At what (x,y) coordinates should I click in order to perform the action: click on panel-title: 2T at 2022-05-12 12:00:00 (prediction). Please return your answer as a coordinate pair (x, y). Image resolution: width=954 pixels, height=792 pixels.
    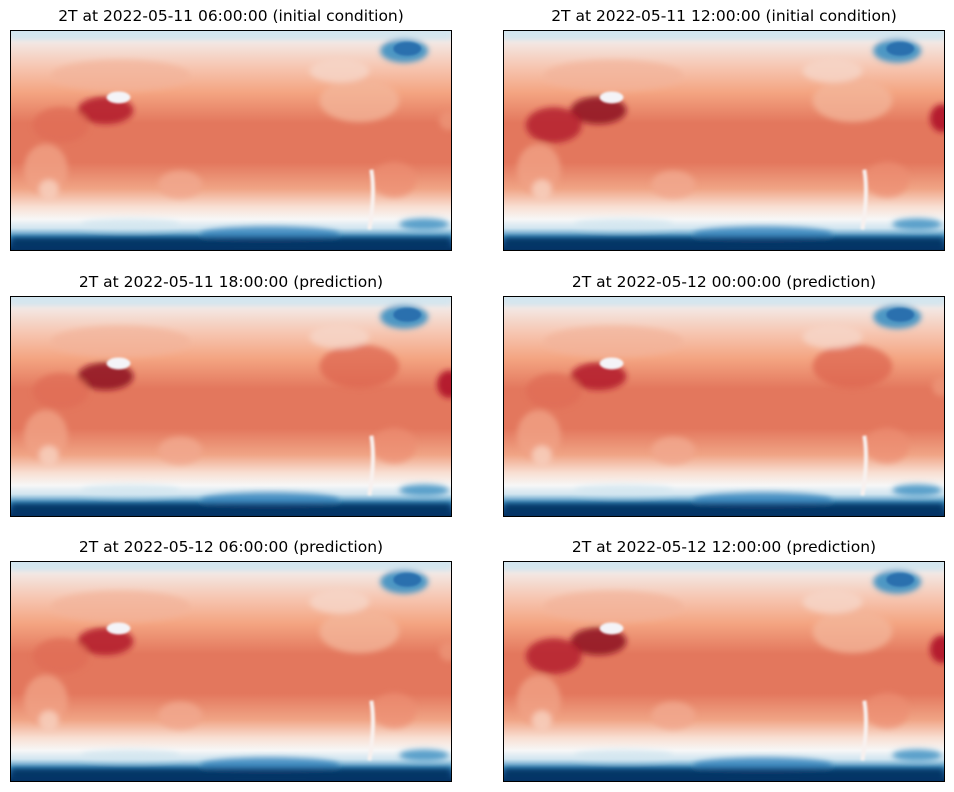
    Looking at the image, I should click on (724, 547).